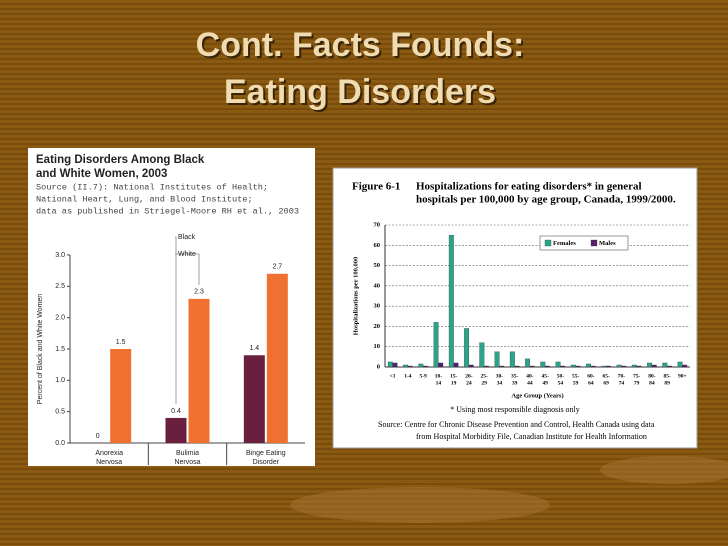  What do you see at coordinates (360, 45) in the screenshot?
I see `title-line: Cont. Facts Founds:` at bounding box center [360, 45].